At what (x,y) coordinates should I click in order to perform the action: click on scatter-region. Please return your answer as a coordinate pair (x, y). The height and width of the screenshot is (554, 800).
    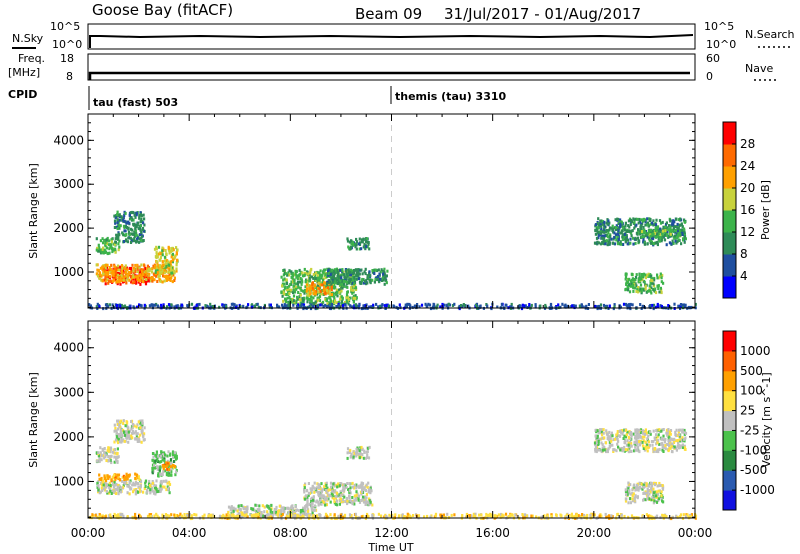
    Looking at the image, I should click on (358, 244).